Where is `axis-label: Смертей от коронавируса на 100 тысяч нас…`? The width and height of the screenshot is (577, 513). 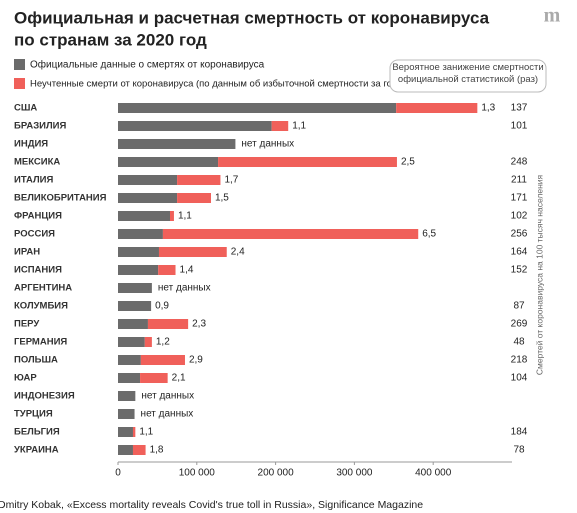
axis-label: Смертей от коронавируса на 100 тысяч нас… is located at coordinates (539, 274).